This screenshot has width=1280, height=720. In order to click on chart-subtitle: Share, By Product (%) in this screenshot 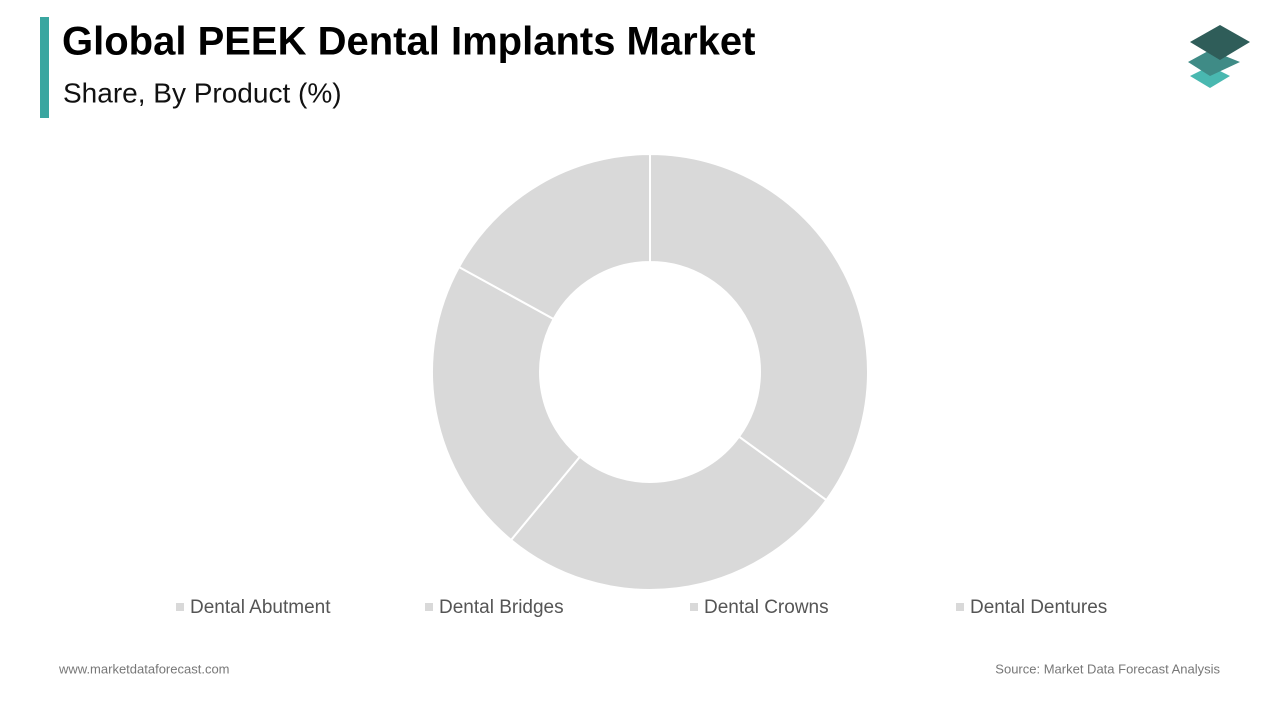, I will do `click(202, 92)`.